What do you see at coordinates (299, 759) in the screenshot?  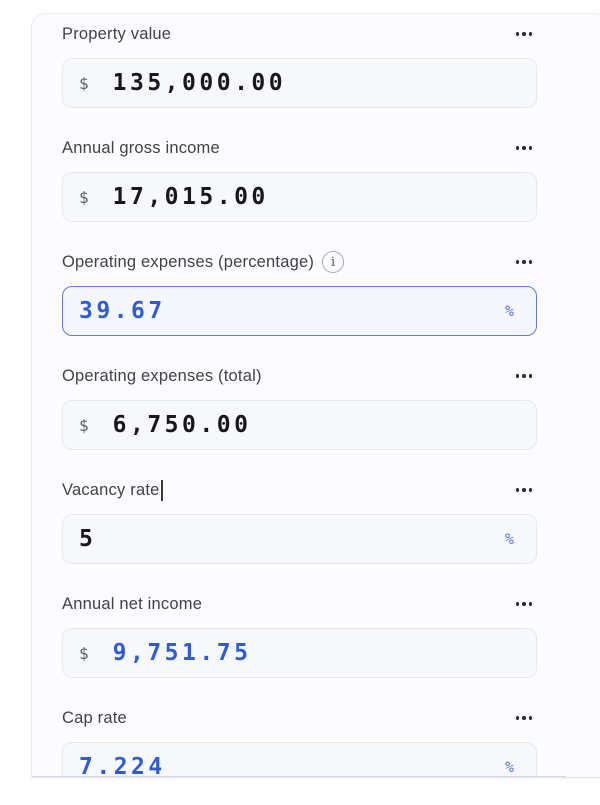 I see `cap-rate-input: 7.224%` at bounding box center [299, 759].